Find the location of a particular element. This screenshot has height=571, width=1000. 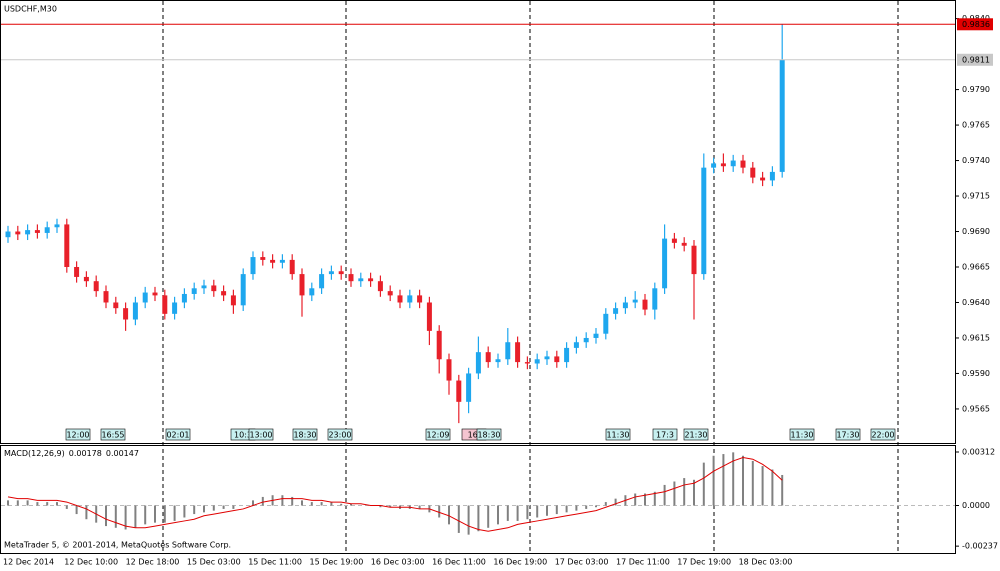

event-chip: 23:00 is located at coordinates (340, 434).